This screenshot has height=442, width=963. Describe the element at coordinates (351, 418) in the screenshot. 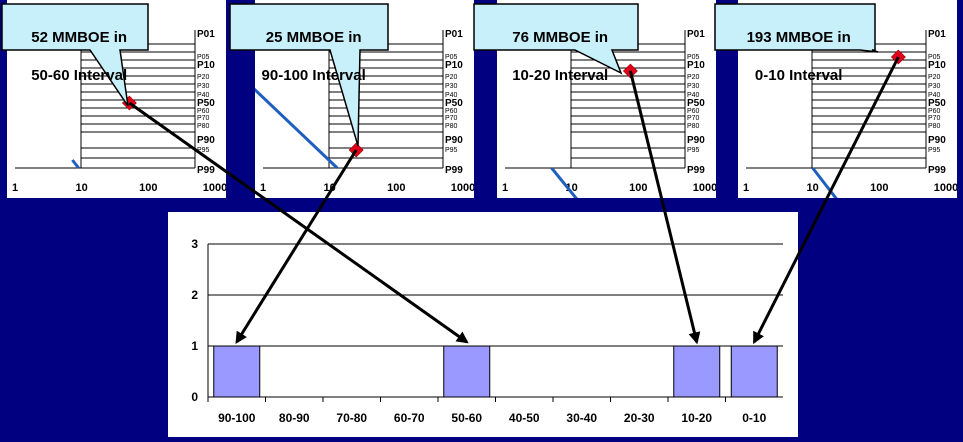

I see `x-tick-label: 70-80` at that location.